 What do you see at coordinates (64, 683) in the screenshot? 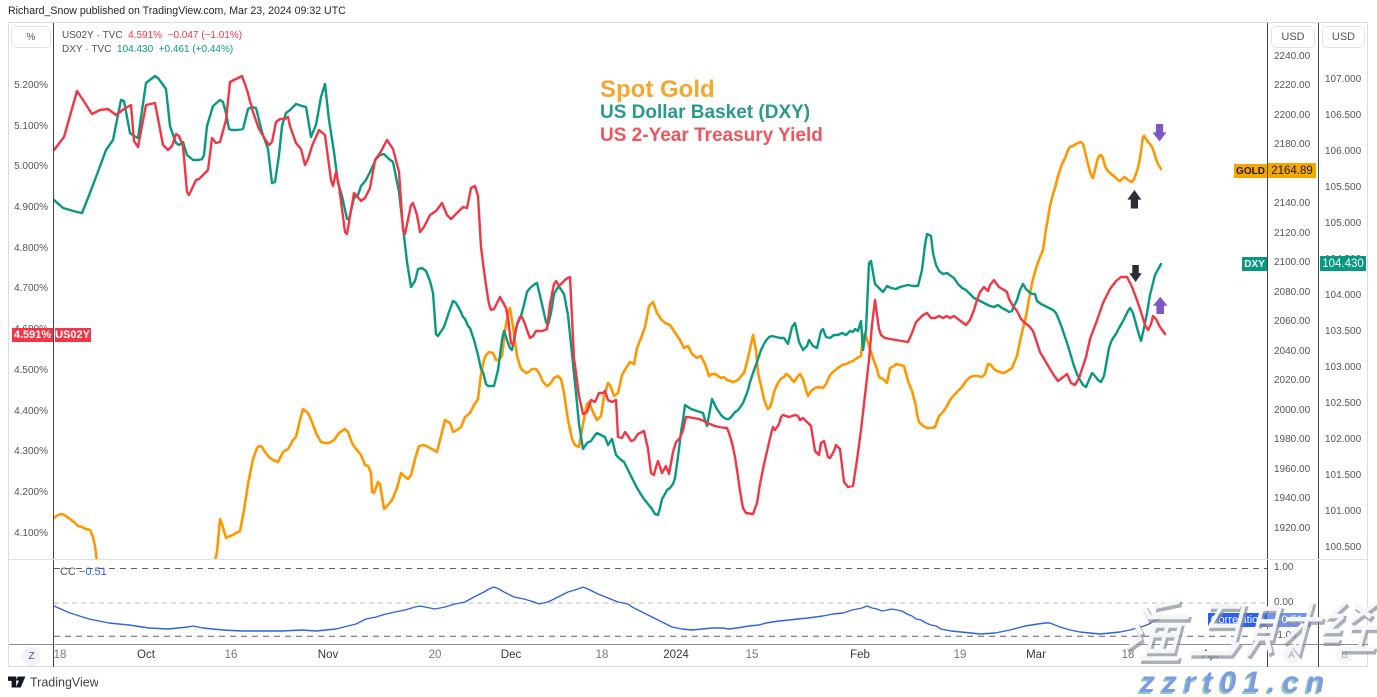
I see `svg-text: TradingView` at bounding box center [64, 683].